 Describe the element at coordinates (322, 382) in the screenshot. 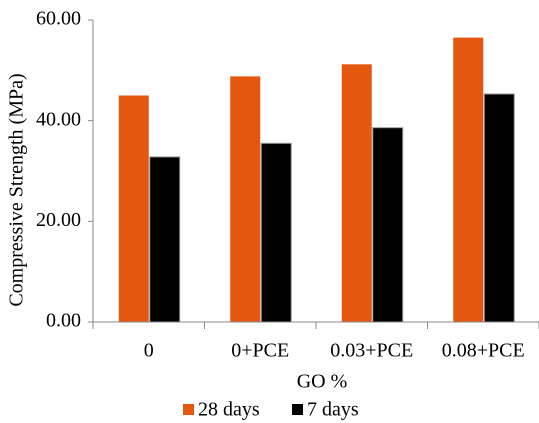

I see `x-axis-label: GO %` at that location.